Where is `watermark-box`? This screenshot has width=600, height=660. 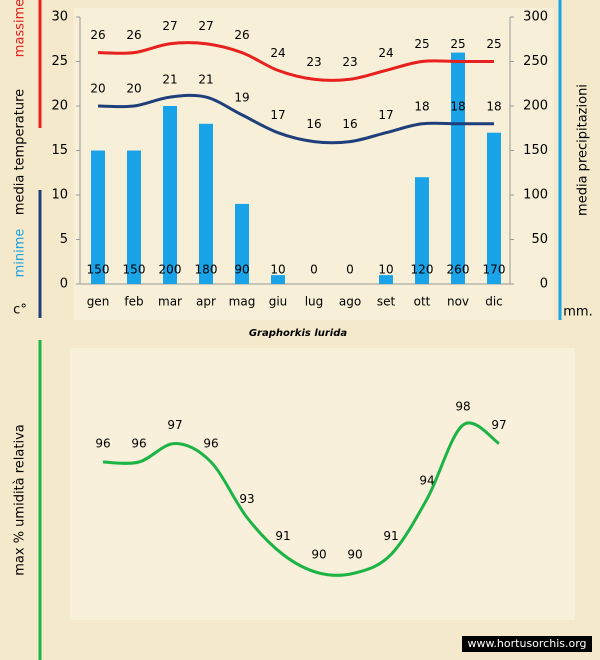
watermark-box is located at coordinates (527, 644).